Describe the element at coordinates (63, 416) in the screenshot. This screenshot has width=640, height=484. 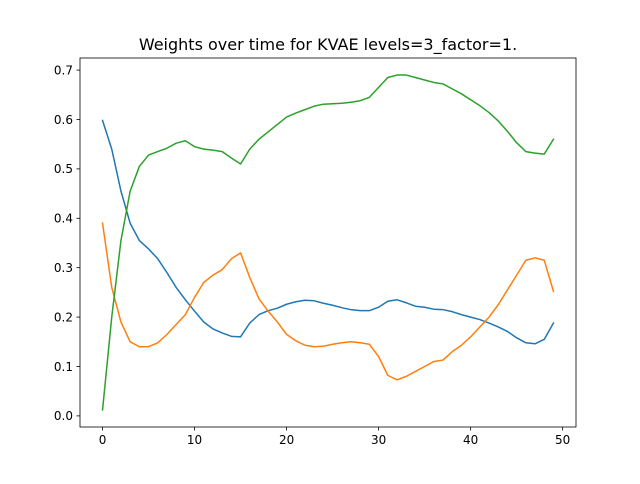
I see `y-tick-label: 0.0` at that location.